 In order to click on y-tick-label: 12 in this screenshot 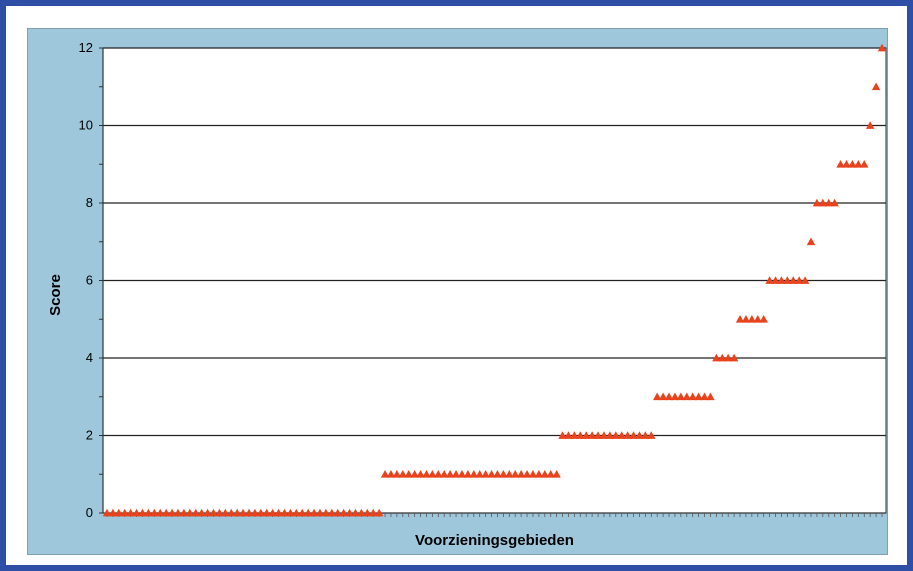, I will do `click(86, 47)`.